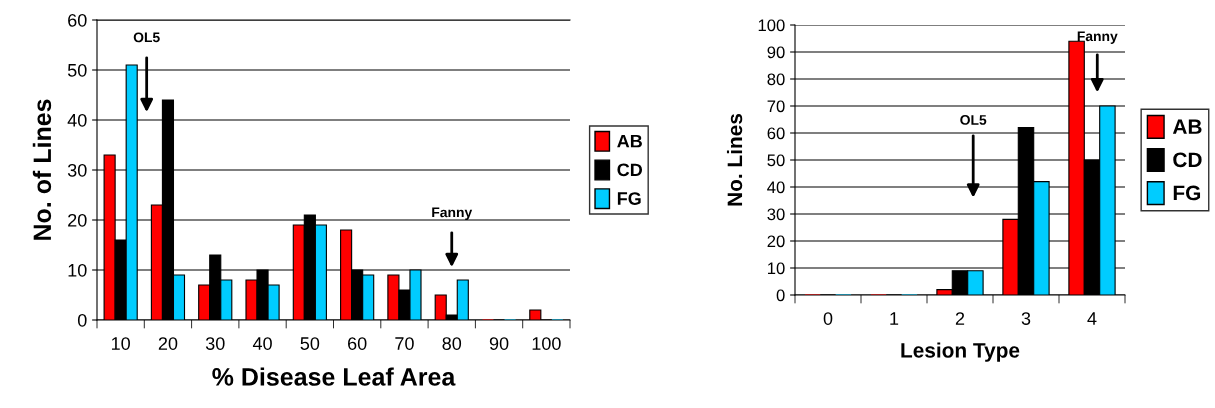 The image size is (1215, 408). I want to click on x-tick-label: 70, so click(404, 343).